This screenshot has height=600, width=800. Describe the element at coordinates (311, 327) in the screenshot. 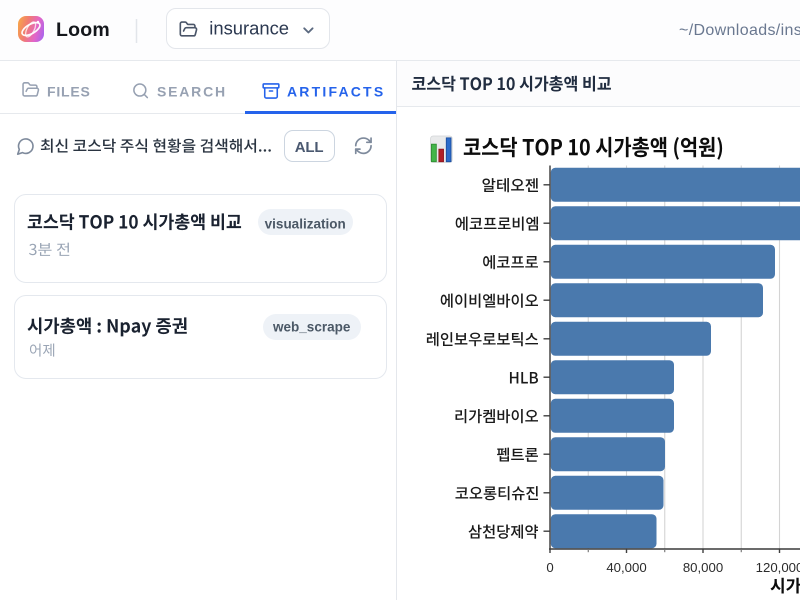

I see `svg-text: web_scrape` at that location.